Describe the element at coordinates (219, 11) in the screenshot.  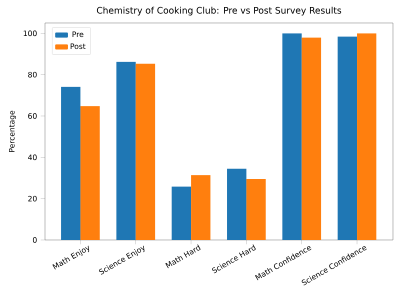
I see `chart-title: Chemistry of Cooking Club: Pre vs Post Survey Results` at that location.